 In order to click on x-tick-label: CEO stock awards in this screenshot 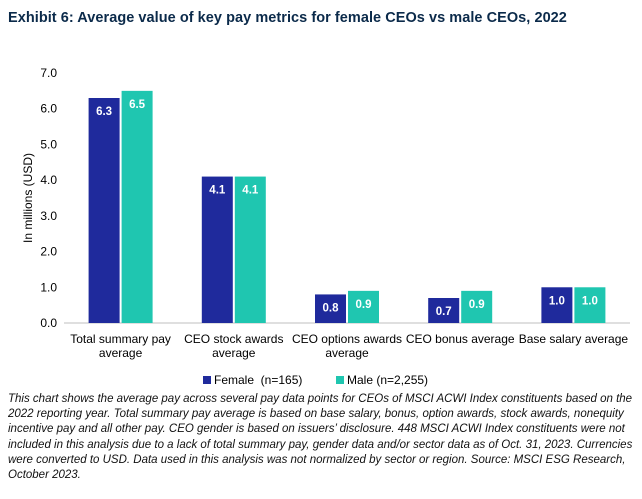, I will do `click(233, 339)`.